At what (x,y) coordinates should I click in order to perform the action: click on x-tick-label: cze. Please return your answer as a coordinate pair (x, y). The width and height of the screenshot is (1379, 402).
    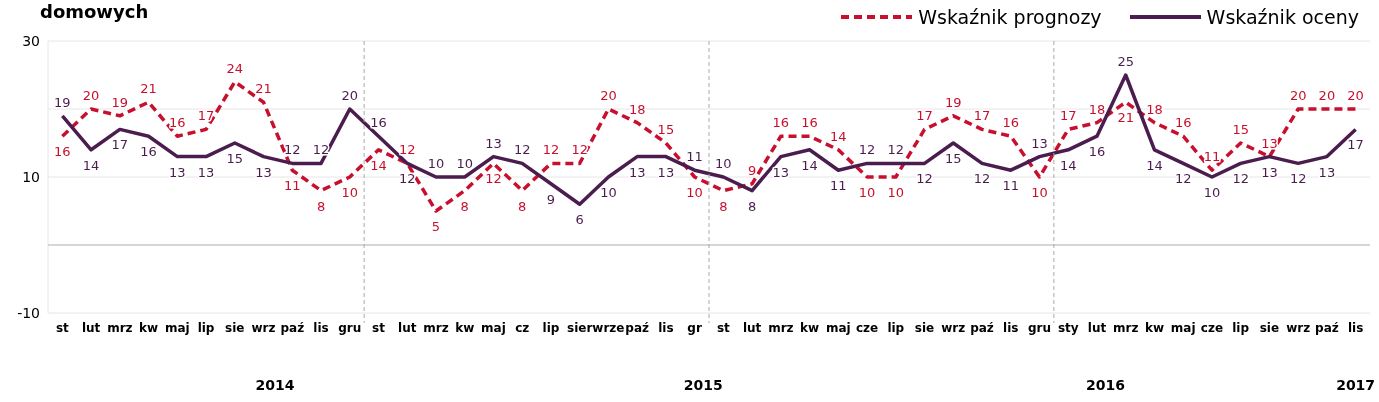
    Looking at the image, I should click on (1212, 327).